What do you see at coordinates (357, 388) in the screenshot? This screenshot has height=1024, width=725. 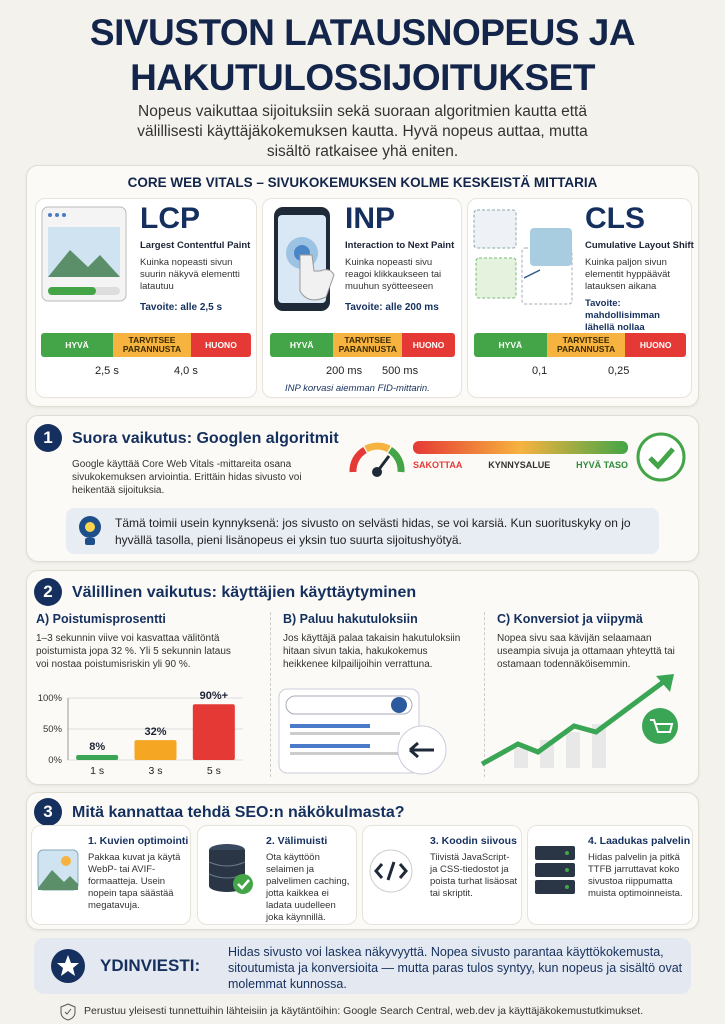 I see `inp-note: INP korvasi aiemman FID-mittarin.` at bounding box center [357, 388].